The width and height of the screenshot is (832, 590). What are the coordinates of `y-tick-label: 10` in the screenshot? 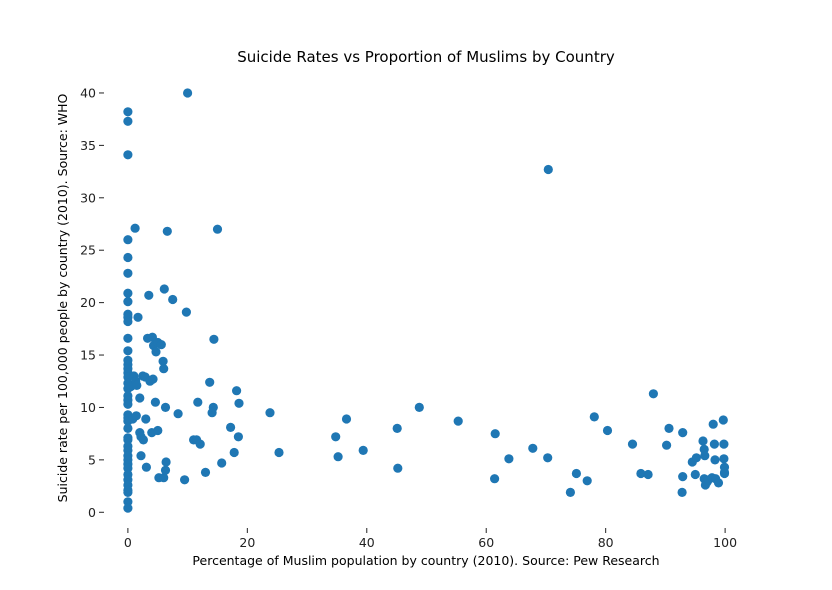 It's located at (88, 407).